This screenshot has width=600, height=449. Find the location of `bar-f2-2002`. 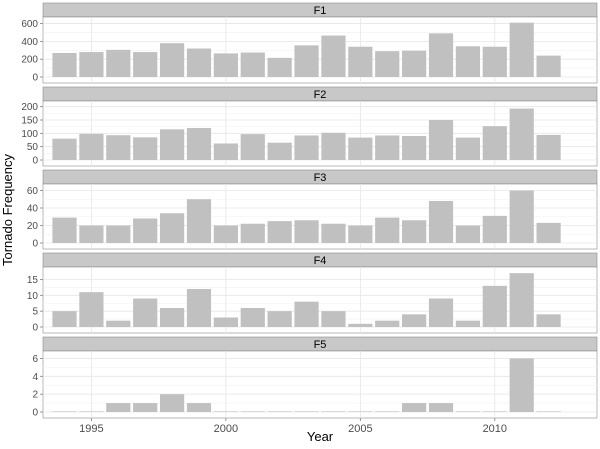

bar-f2-2002 is located at coordinates (279, 151).